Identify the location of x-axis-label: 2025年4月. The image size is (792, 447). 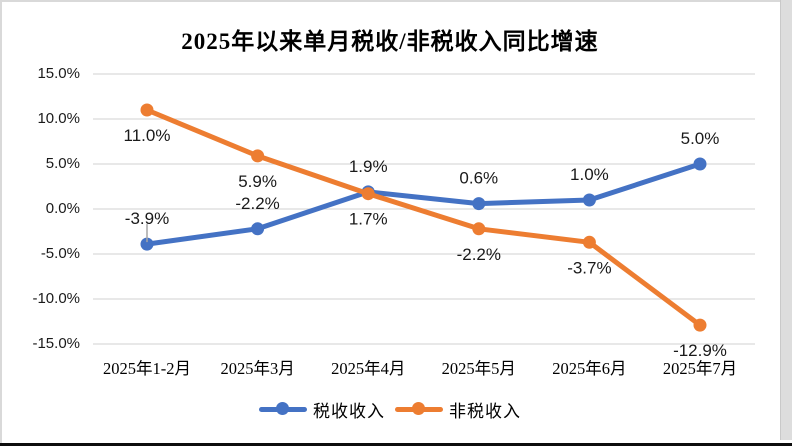
(368, 368).